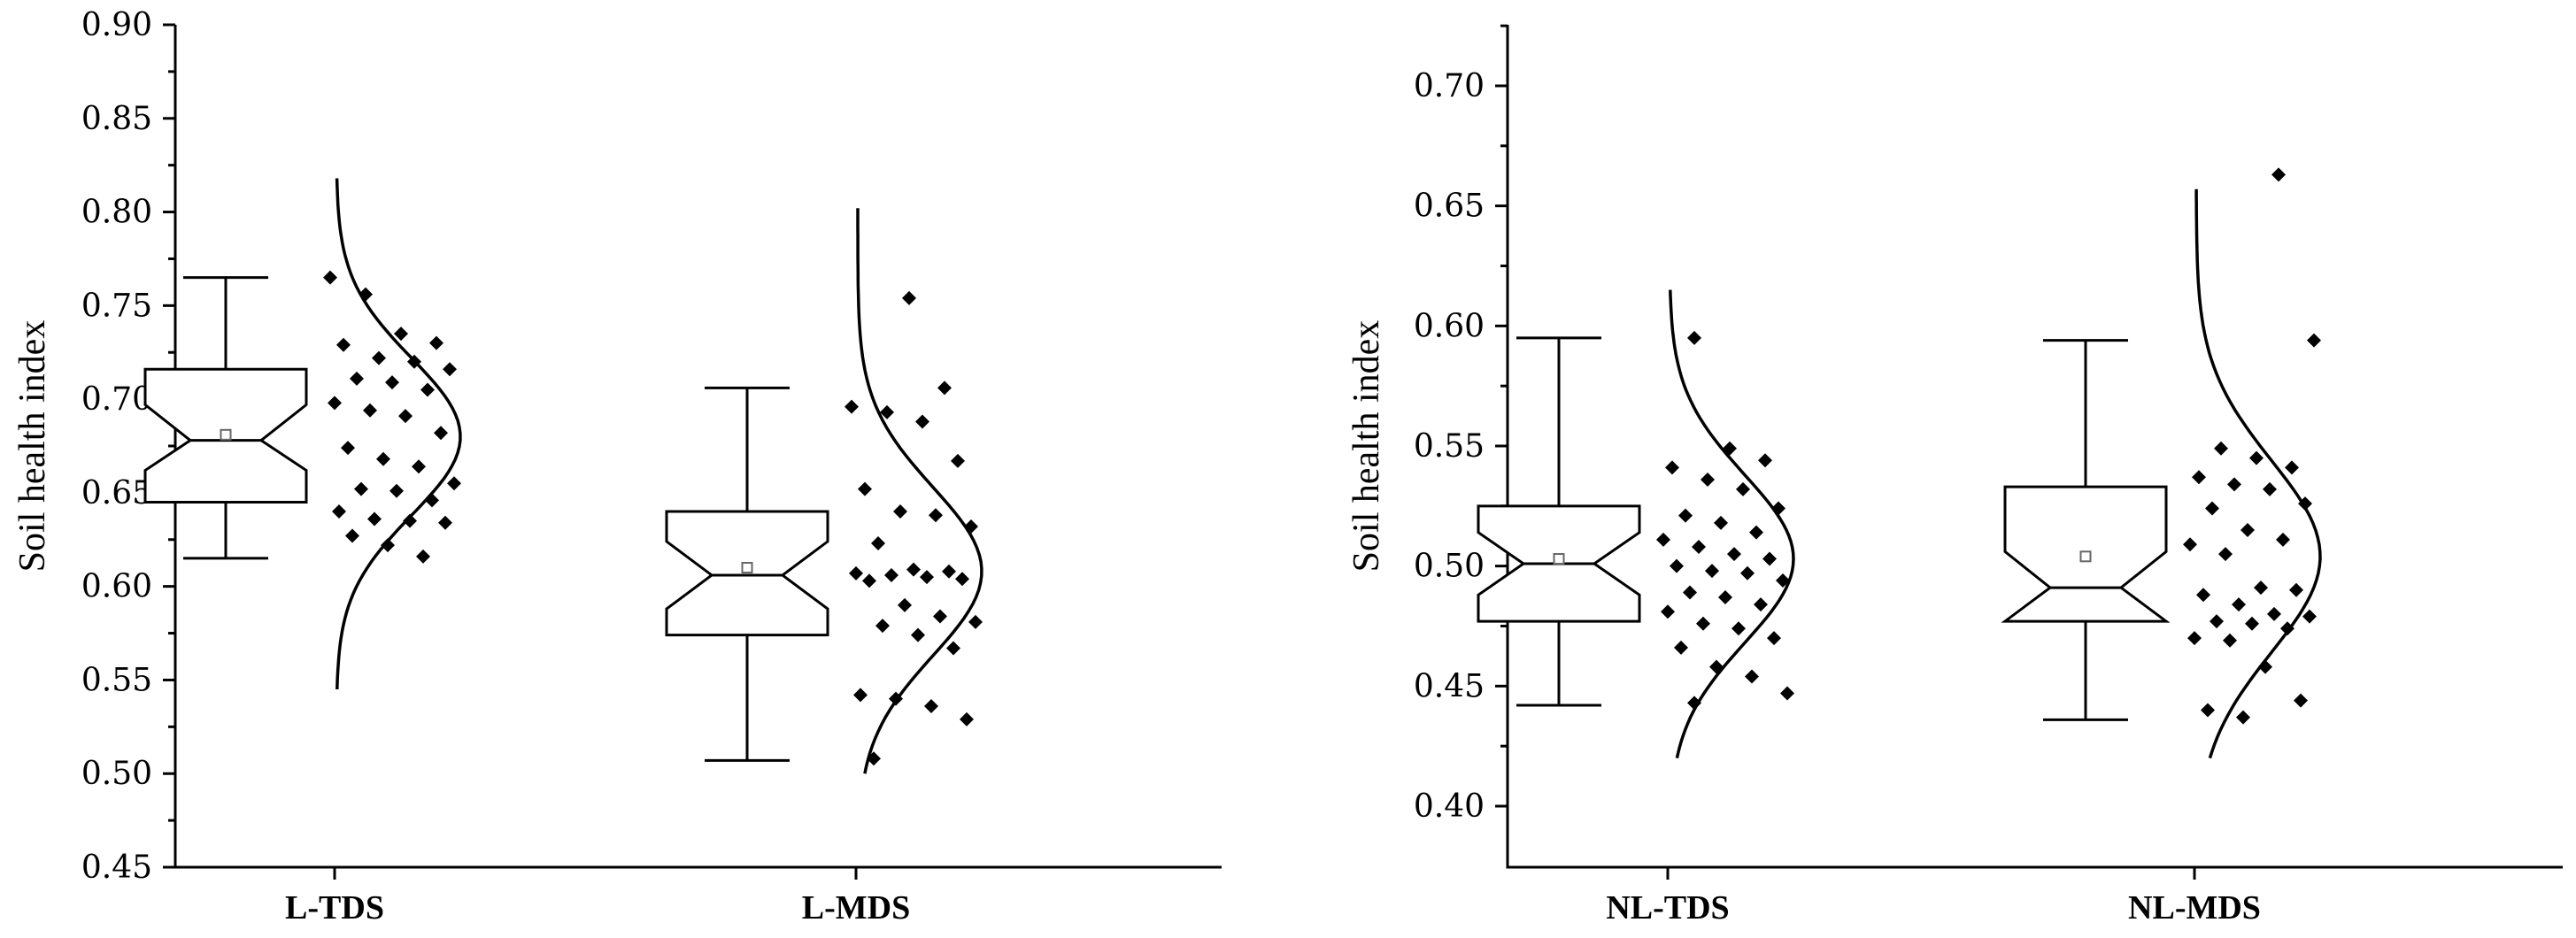 This screenshot has width=2576, height=938. I want to click on y-tick-label: 0.40, so click(1449, 807).